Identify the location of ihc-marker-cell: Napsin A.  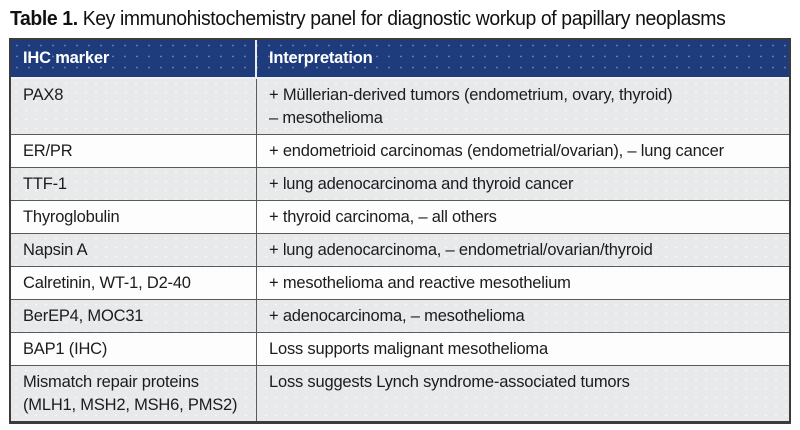
(134, 250).